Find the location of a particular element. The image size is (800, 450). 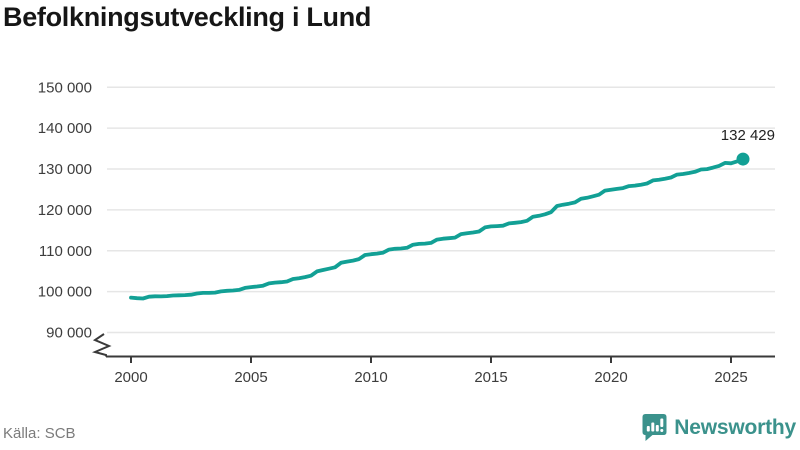

x-axis-tick-label: 2015 is located at coordinates (490, 377).